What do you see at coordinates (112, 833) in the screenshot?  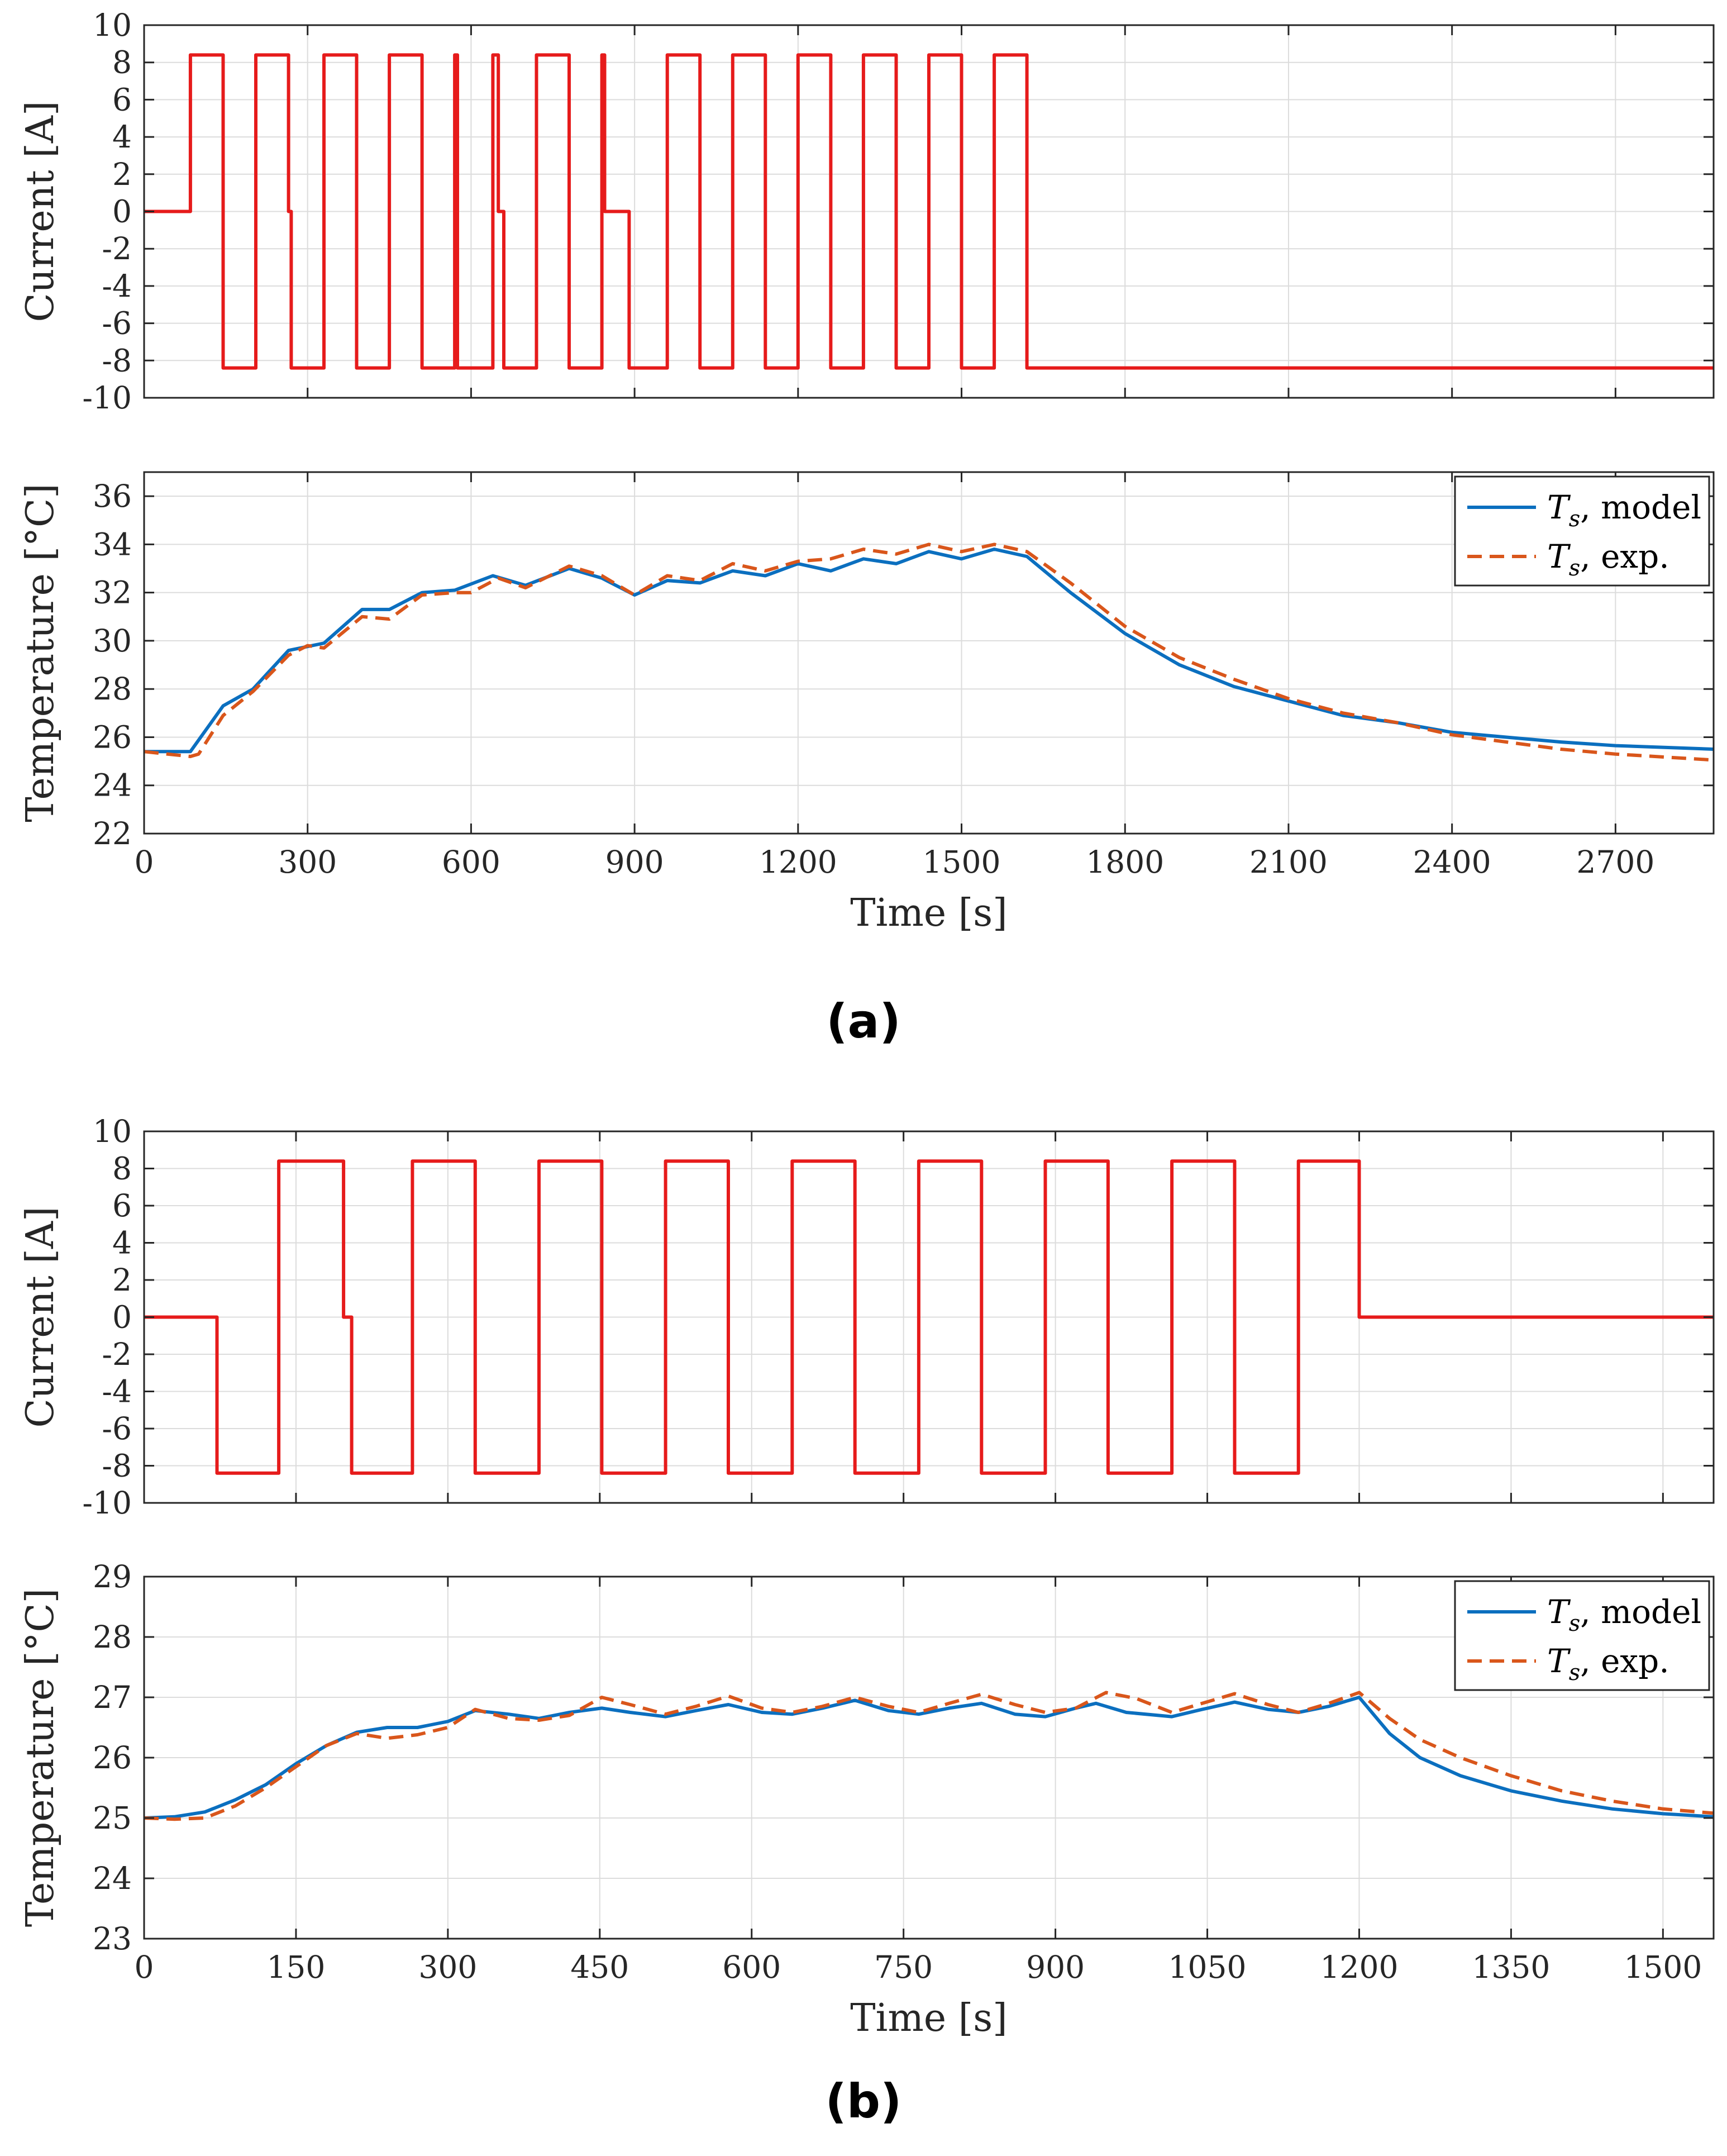 I see `y-tick-label: 22` at bounding box center [112, 833].